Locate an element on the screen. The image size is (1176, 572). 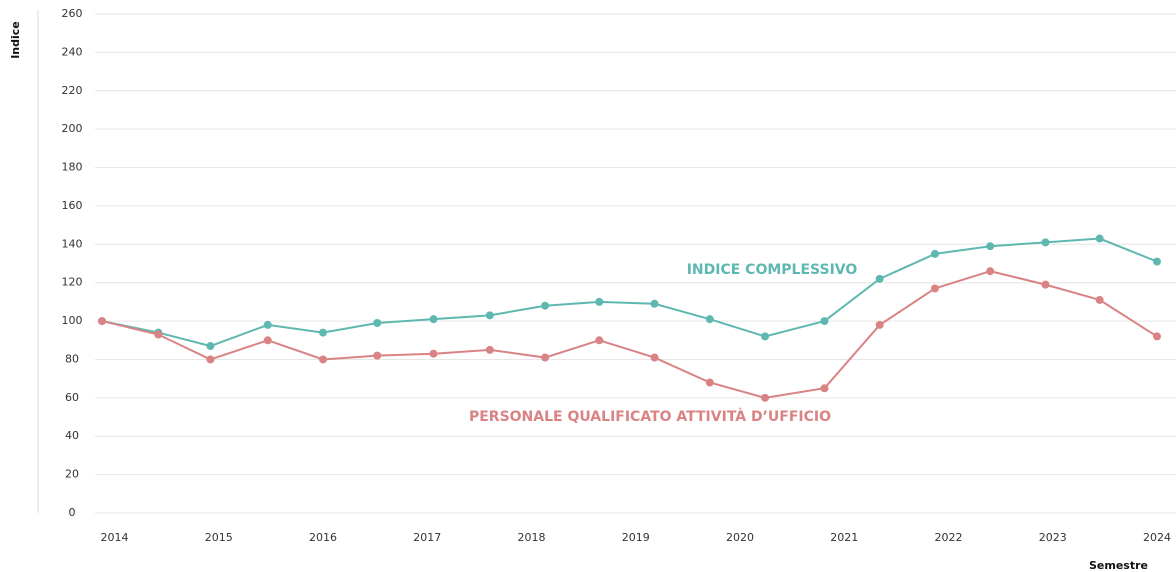
y-tick-label: 160 is located at coordinates (72, 205).